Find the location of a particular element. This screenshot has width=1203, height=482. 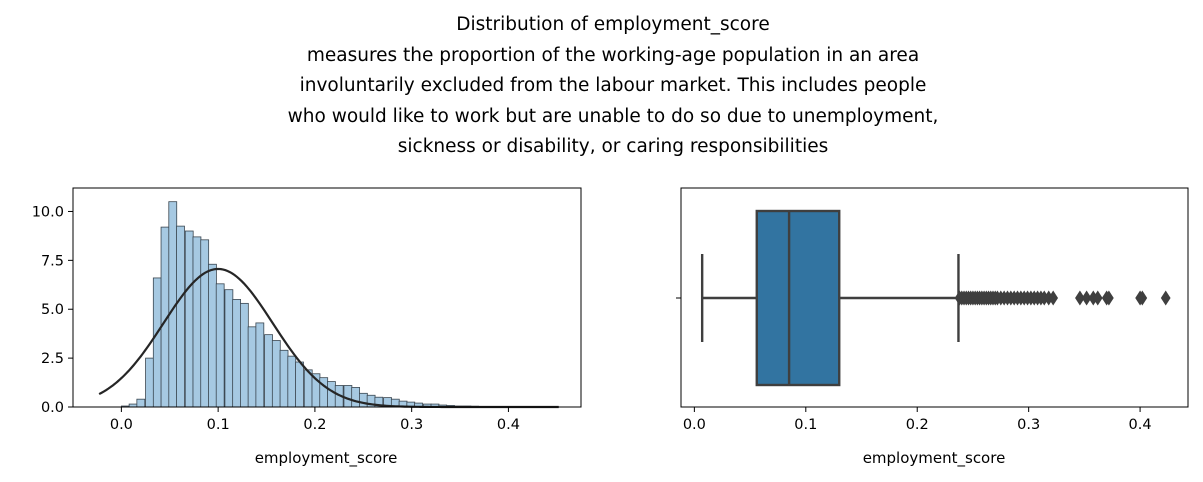

y-tick-label: 10.0 is located at coordinates (48, 212).